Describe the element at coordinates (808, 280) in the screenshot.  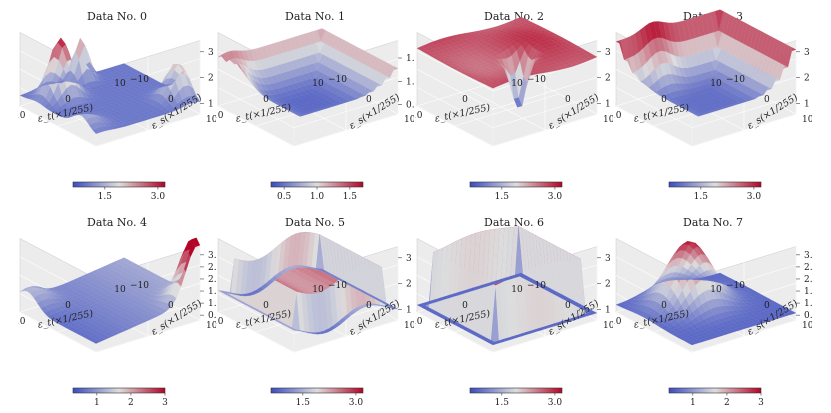
I see `z-tick-label: 2.0` at that location.